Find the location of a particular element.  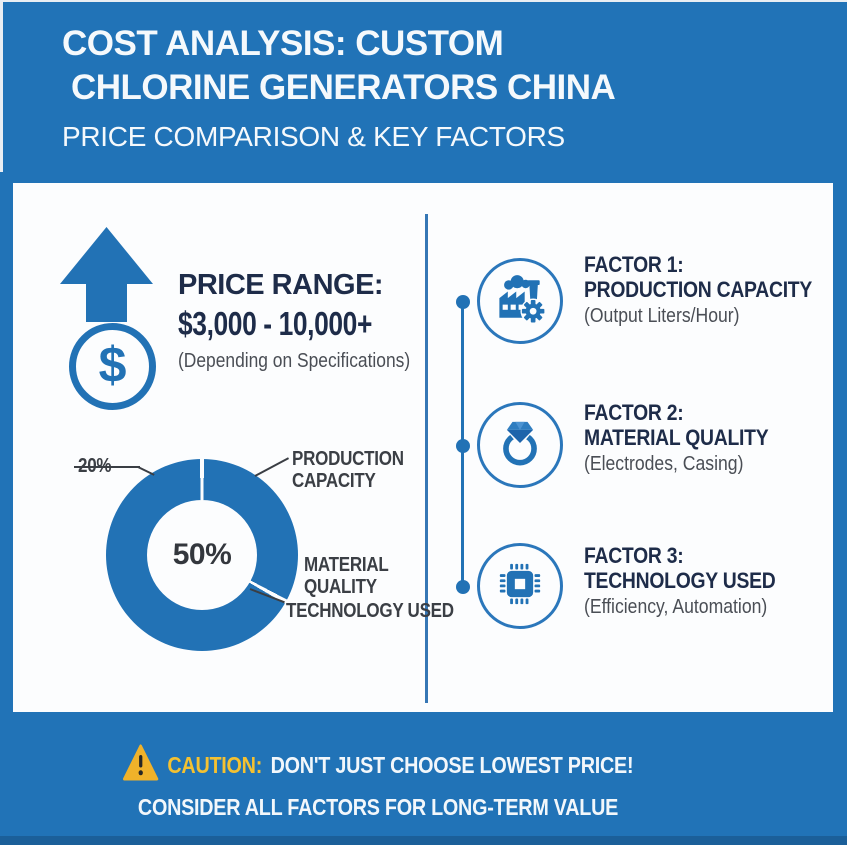

factor3-name: TECHNOLOGY USED is located at coordinates (680, 580).